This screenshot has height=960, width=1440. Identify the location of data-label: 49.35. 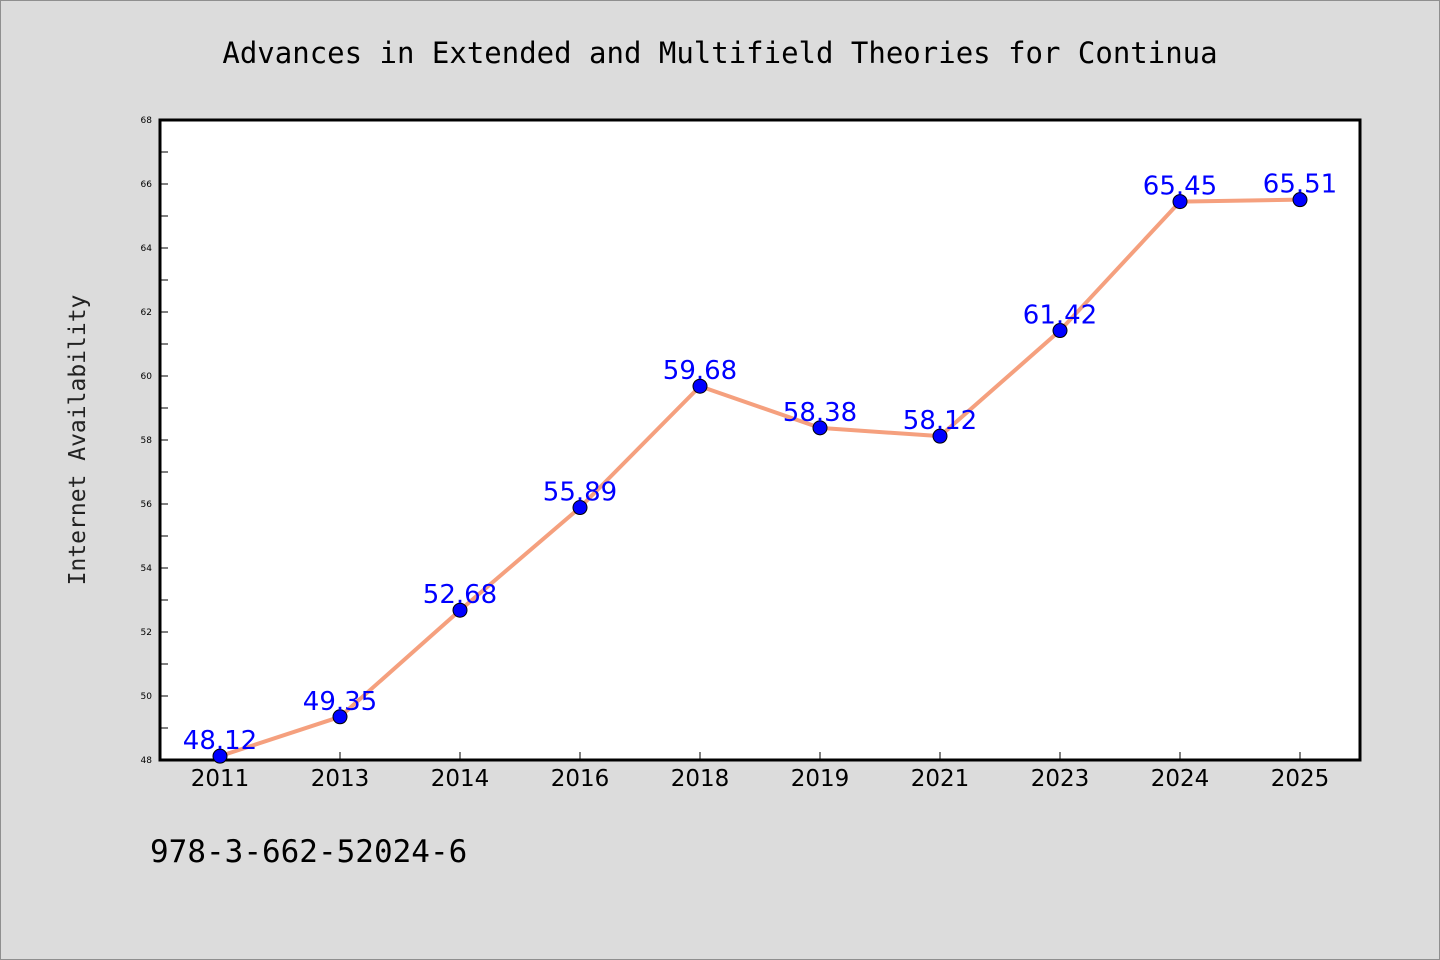
(340, 702).